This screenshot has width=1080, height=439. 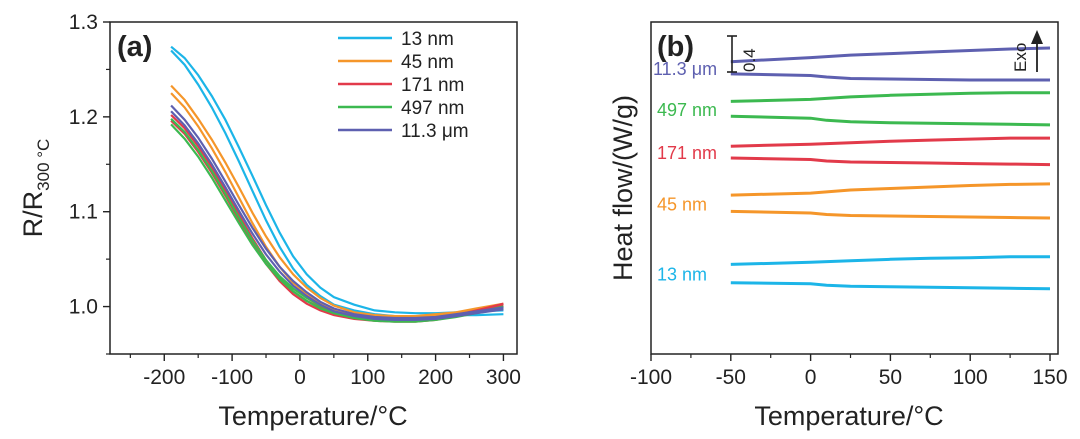 I want to click on trace-13-nm-upper-line, so click(x=890, y=260).